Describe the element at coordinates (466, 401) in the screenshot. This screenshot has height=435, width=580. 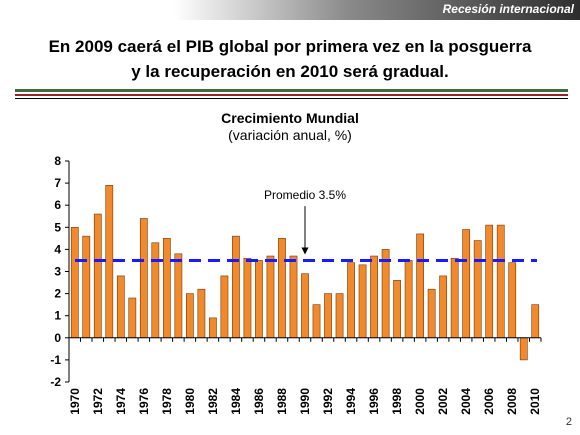
I see `x-tick-label: 2004` at that location.